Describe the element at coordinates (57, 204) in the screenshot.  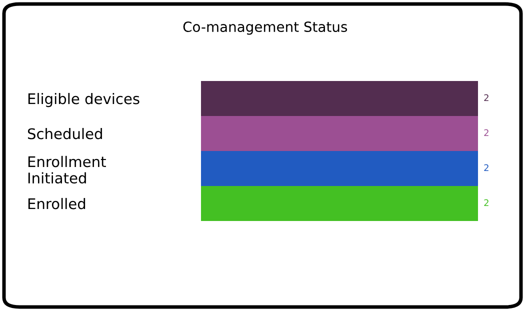
I see `y-tick-label: Enrolled` at that location.